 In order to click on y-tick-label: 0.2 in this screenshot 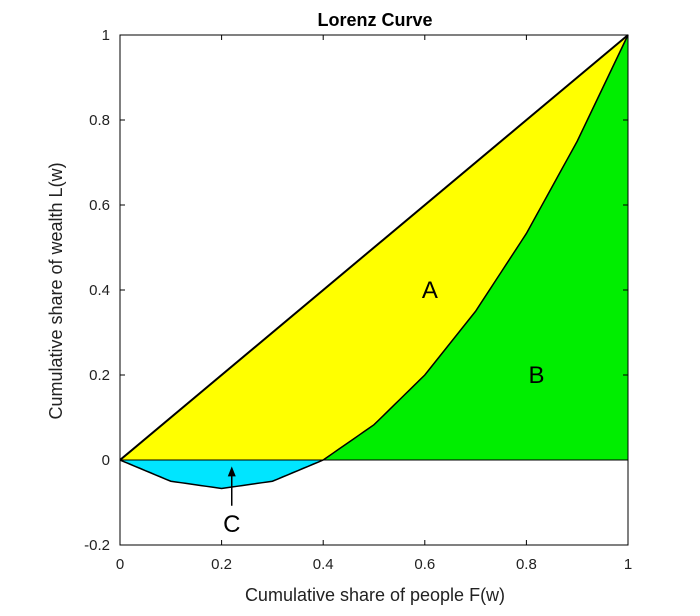, I will do `click(99, 375)`.